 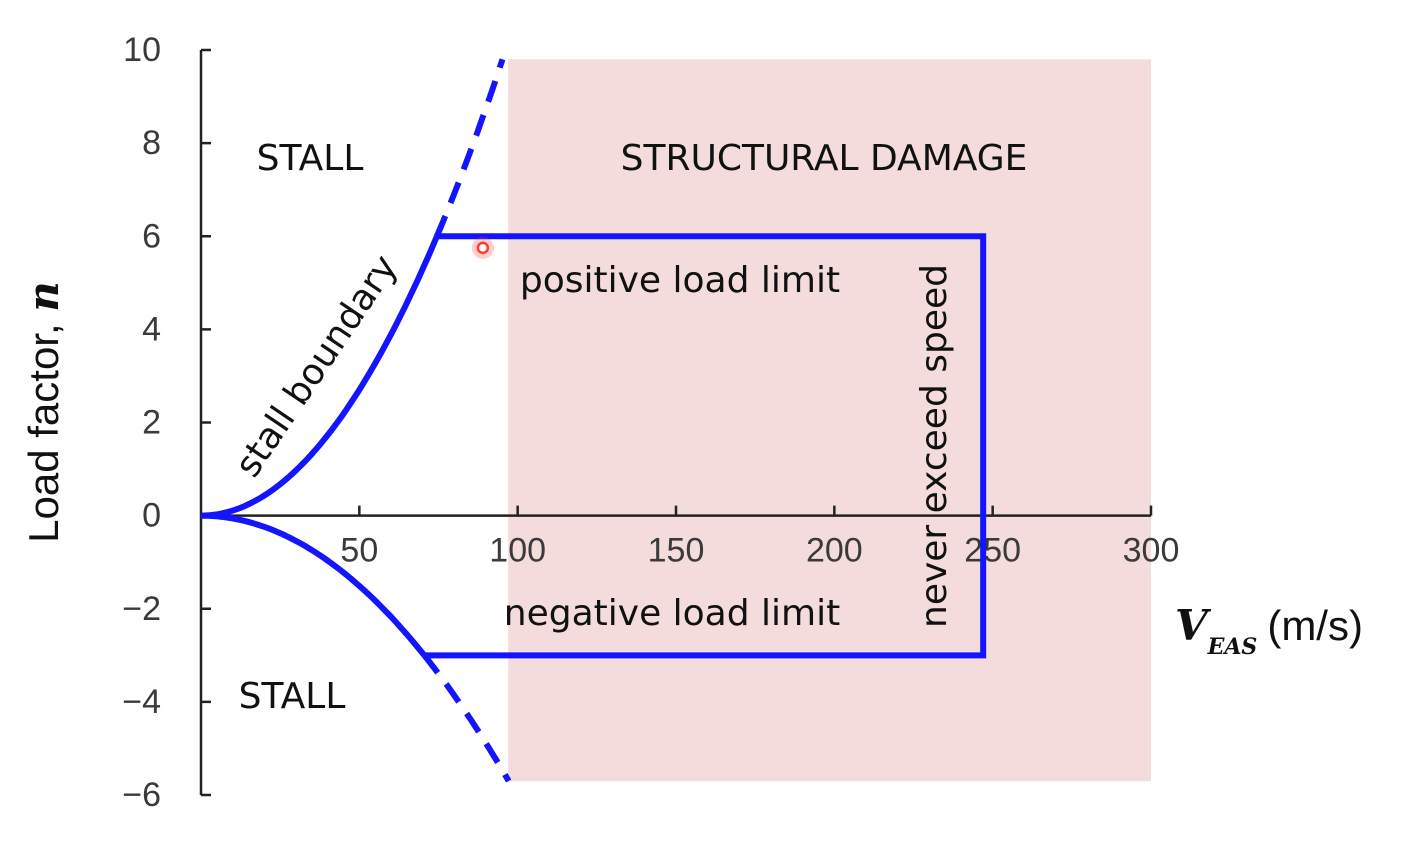 I want to click on y-tick-label: 10, so click(x=142, y=50).